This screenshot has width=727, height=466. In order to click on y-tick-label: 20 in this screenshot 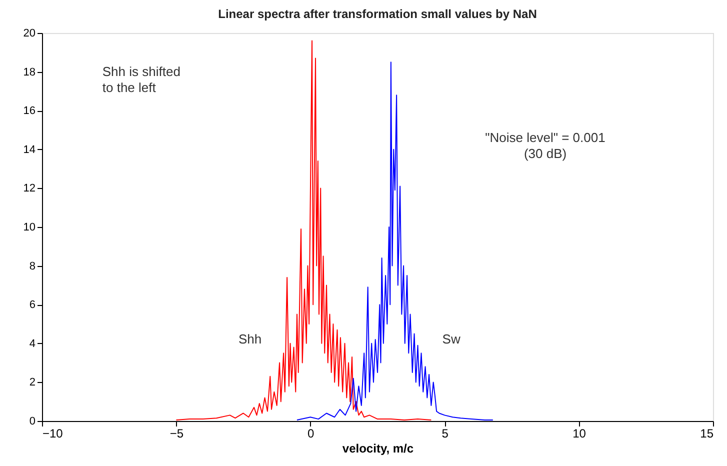, I will do `click(29, 34)`.